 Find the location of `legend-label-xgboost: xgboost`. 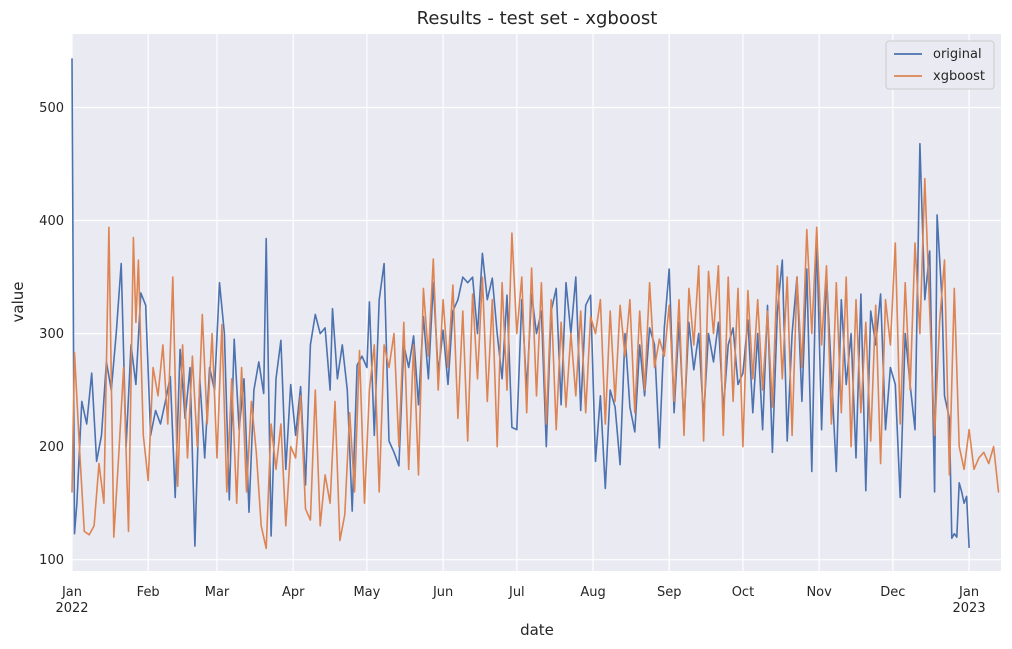

legend-label-xgboost: xgboost is located at coordinates (959, 76).